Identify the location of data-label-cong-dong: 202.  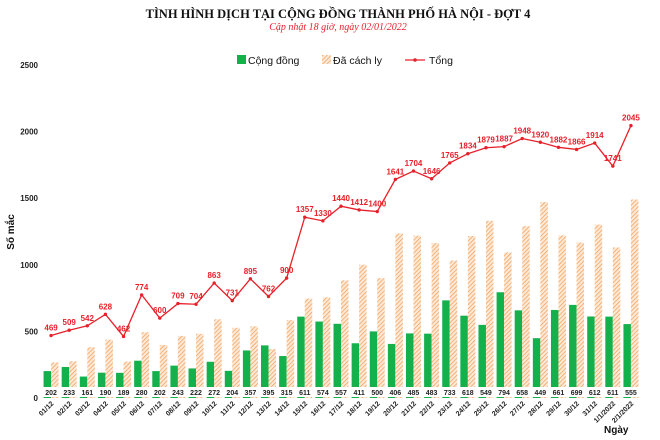
(51, 393).